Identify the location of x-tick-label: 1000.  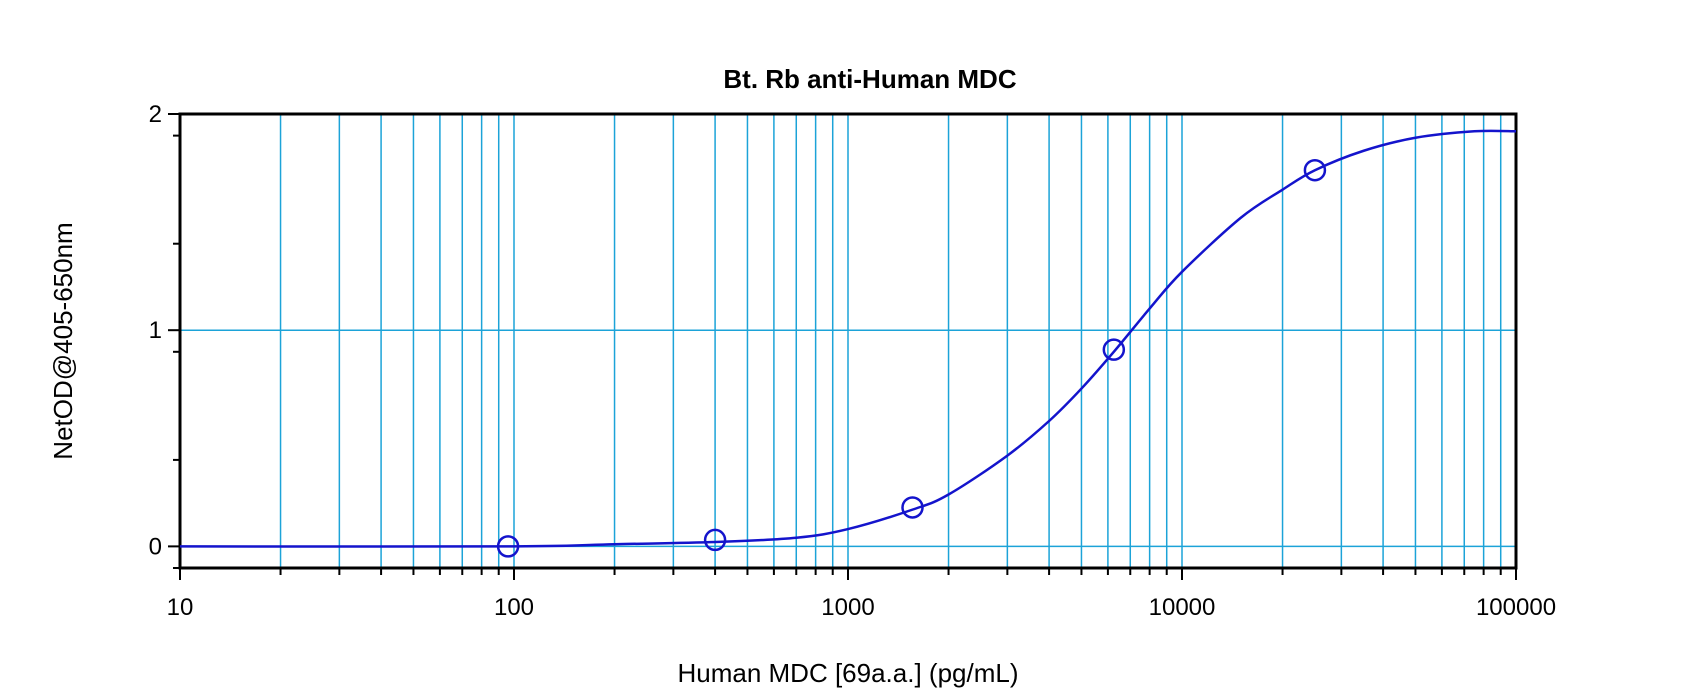
(847, 607).